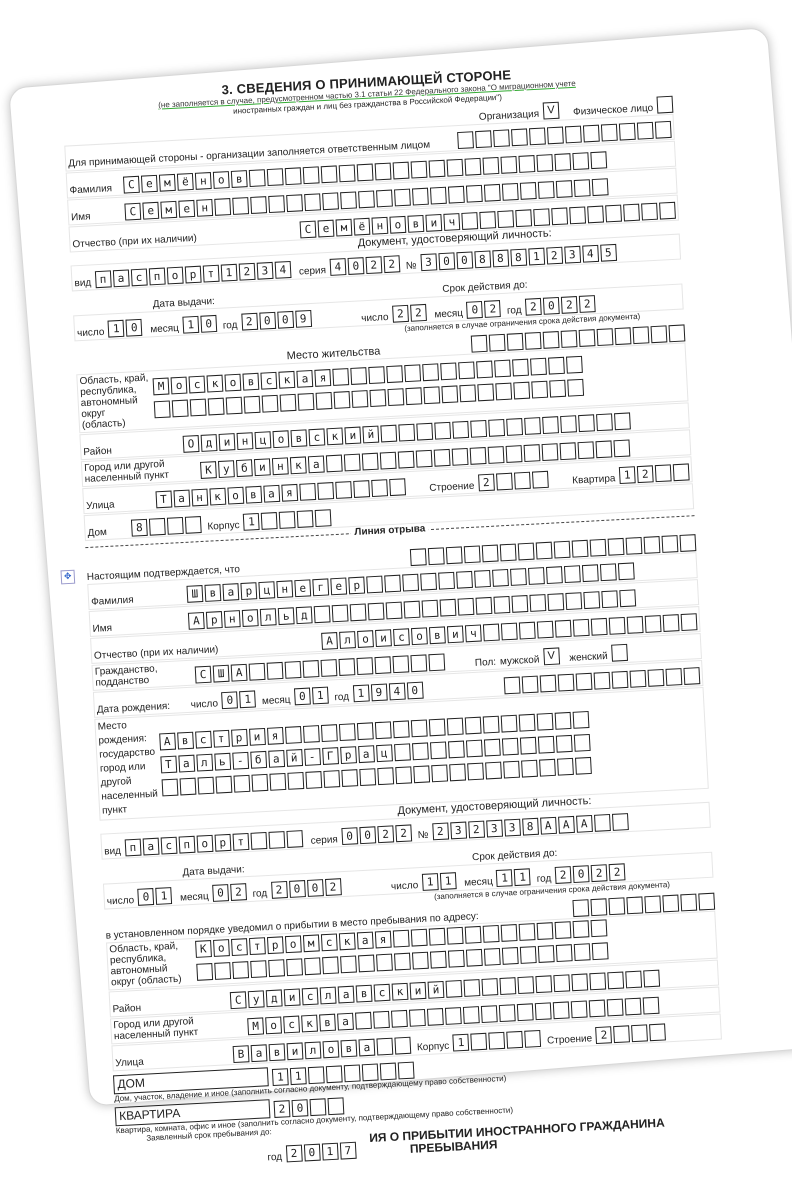  I want to click on guest-issue-day: 01, so click(158, 896).